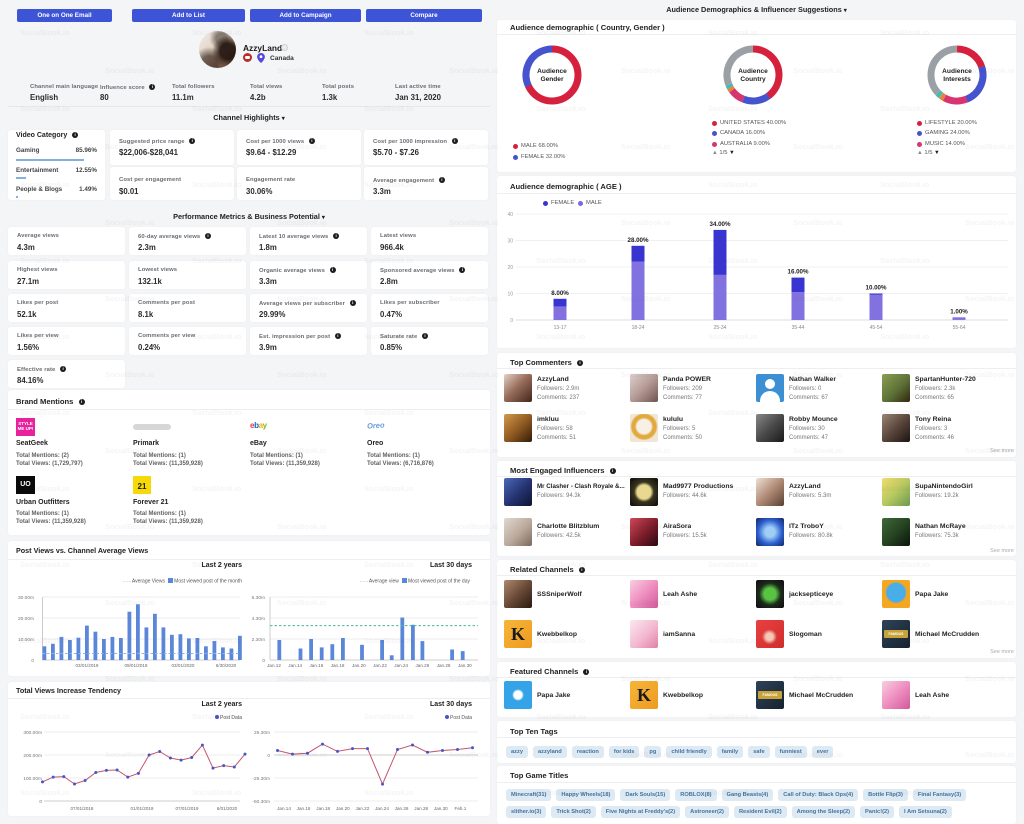  What do you see at coordinates (32, 779) in the screenshot?
I see `svg-text: 100.00m` at bounding box center [32, 779].